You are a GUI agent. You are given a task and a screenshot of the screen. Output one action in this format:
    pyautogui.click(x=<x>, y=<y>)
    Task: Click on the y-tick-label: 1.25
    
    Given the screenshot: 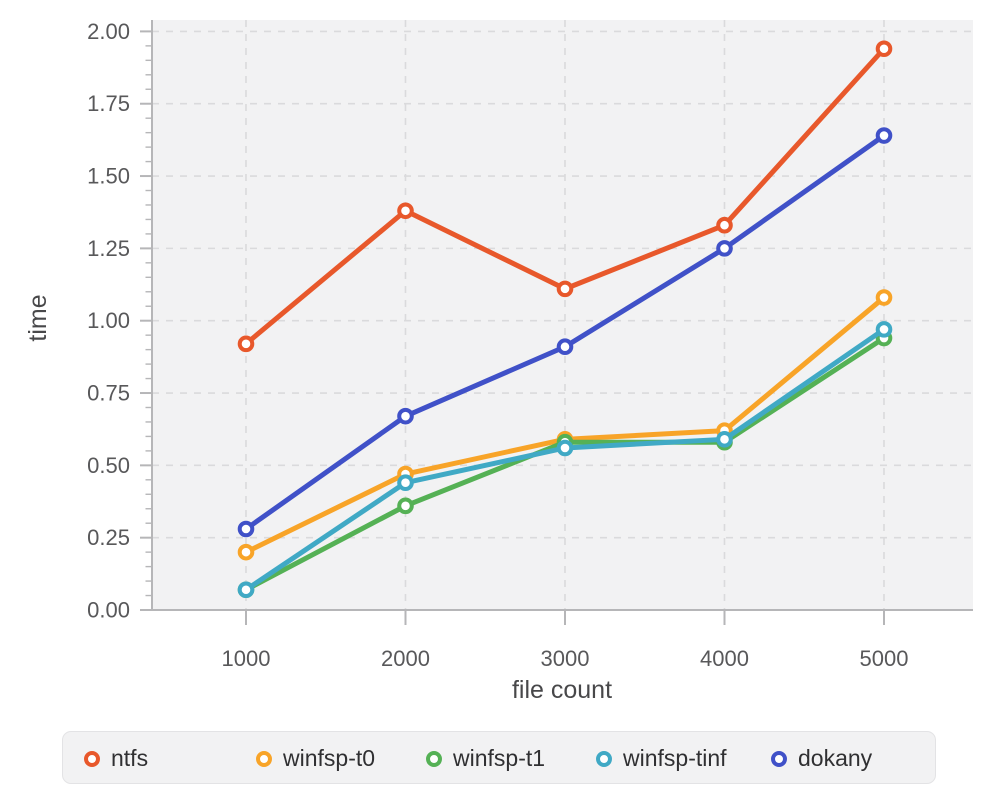 What is the action you would take?
    pyautogui.click(x=108, y=248)
    